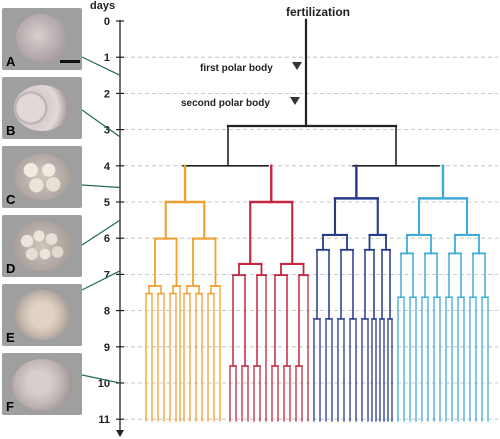  Describe the element at coordinates (10, 406) in the screenshot. I see `panel-letter: F` at that location.